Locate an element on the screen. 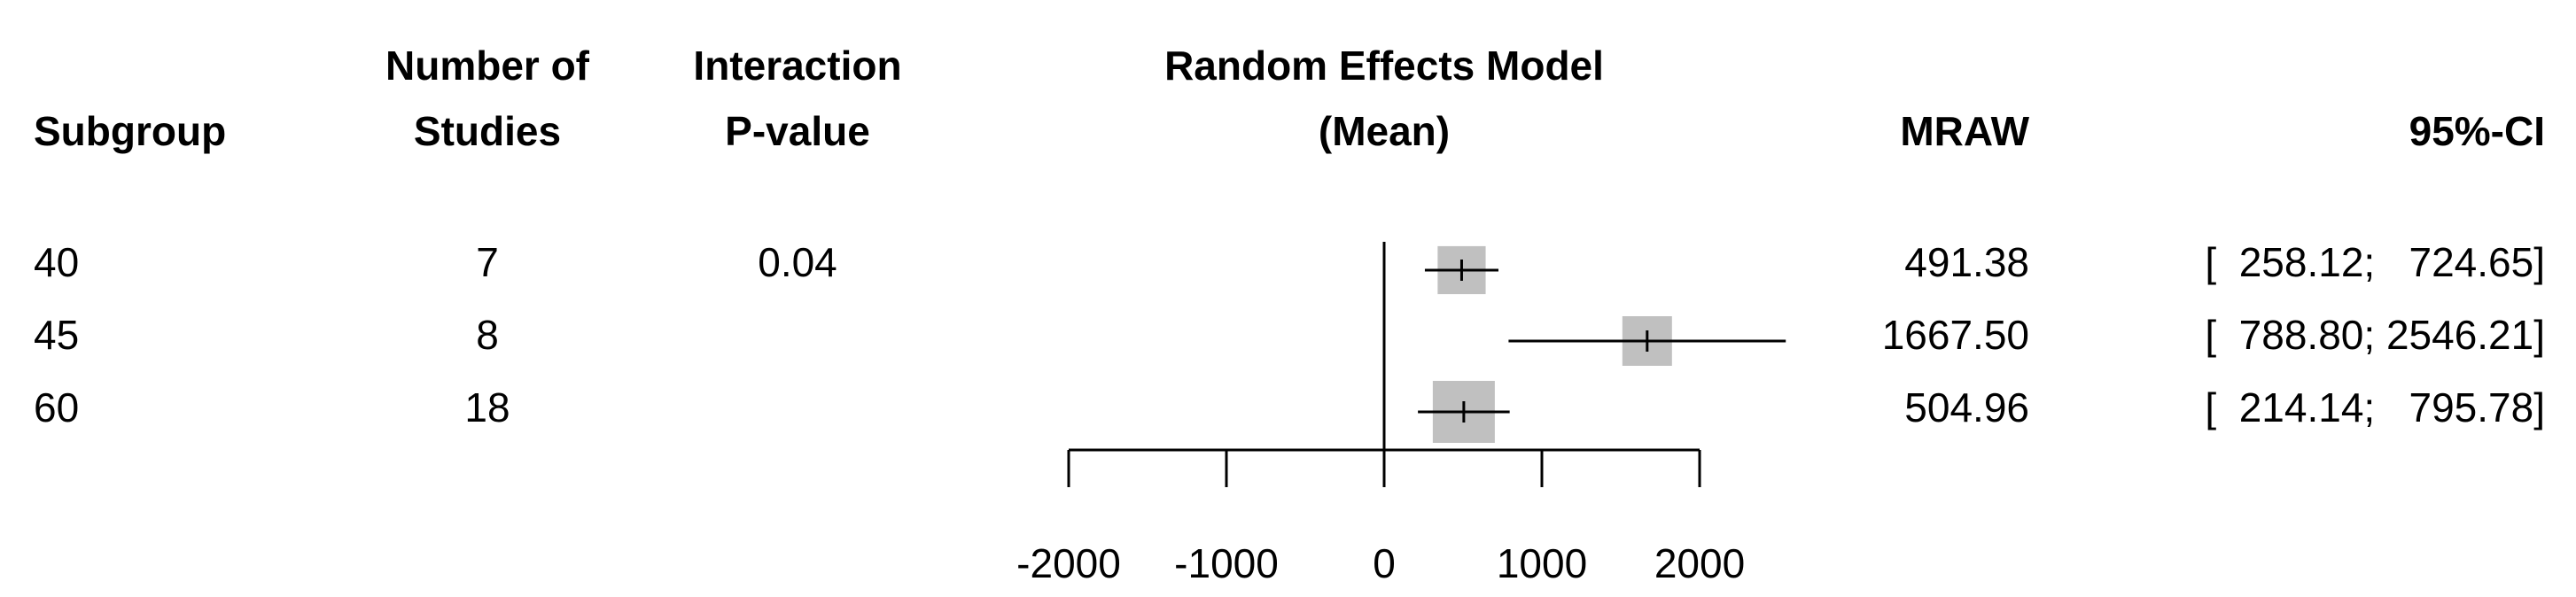  x-tick-label-2: 0 is located at coordinates (1385, 563).